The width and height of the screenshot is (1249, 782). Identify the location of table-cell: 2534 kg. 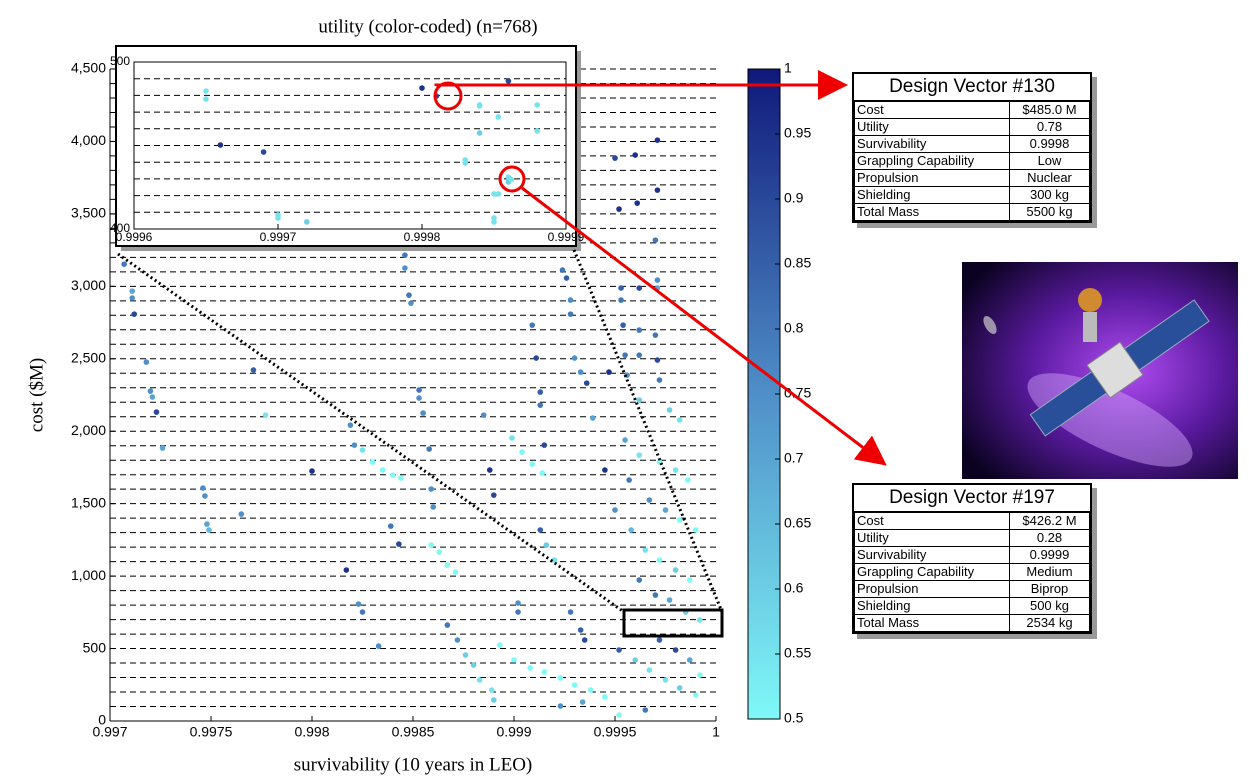
(1049, 623).